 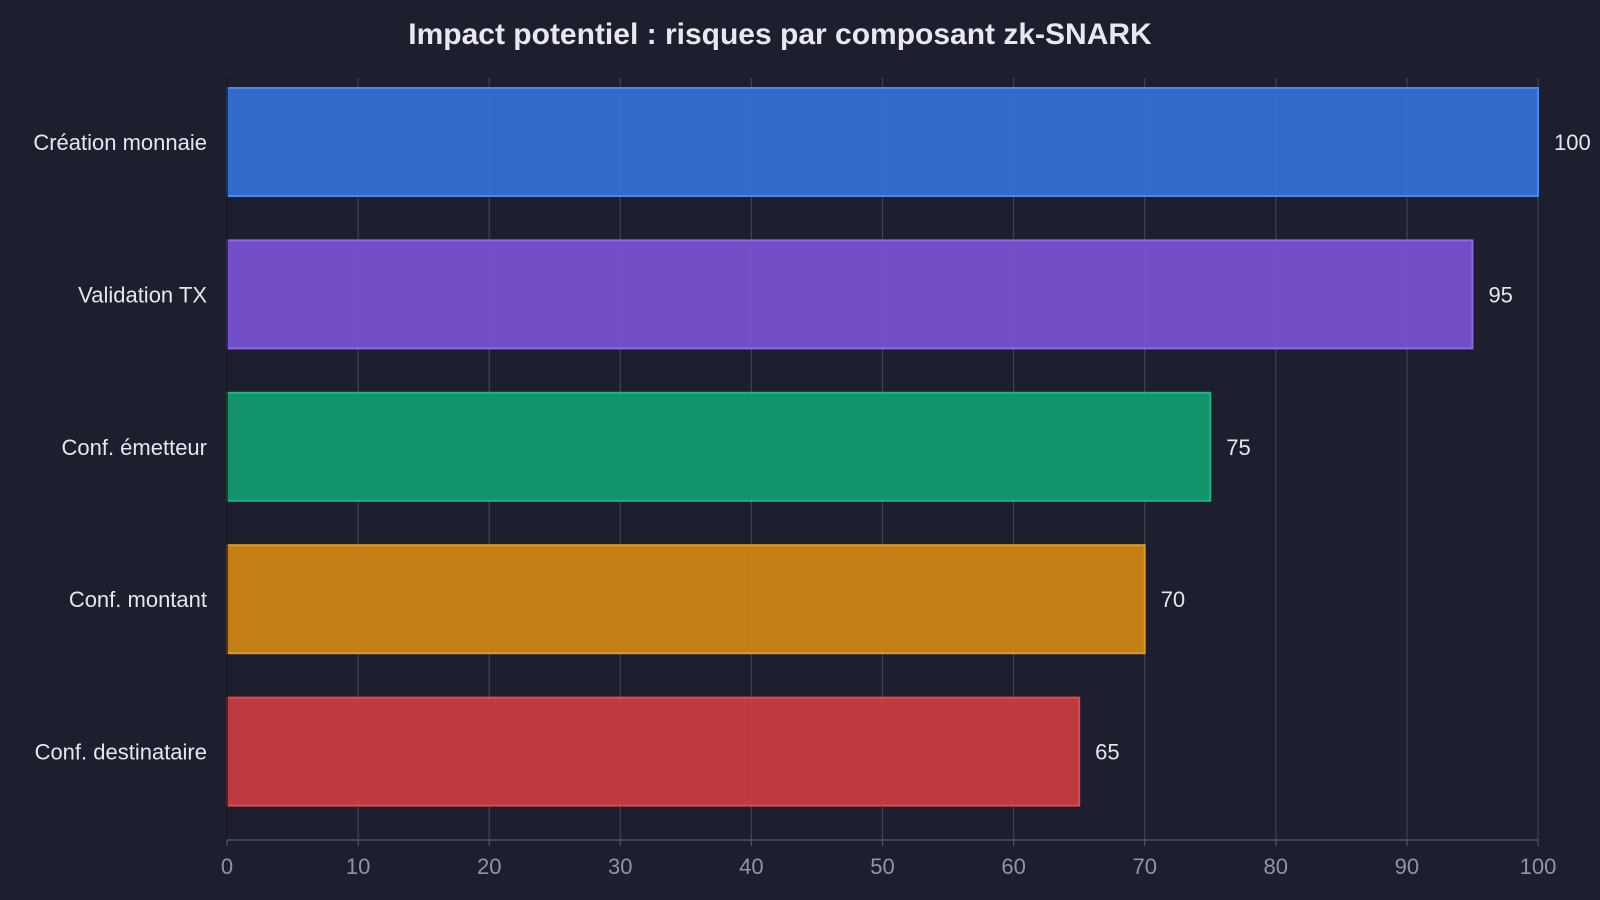 What do you see at coordinates (1173, 599) in the screenshot?
I see `value-label: 70` at bounding box center [1173, 599].